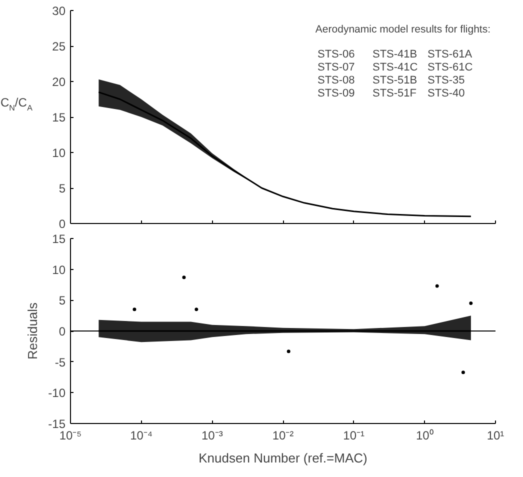 The height and width of the screenshot is (477, 523). Describe the element at coordinates (336, 80) in the screenshot. I see `annotation: STS-08` at that location.